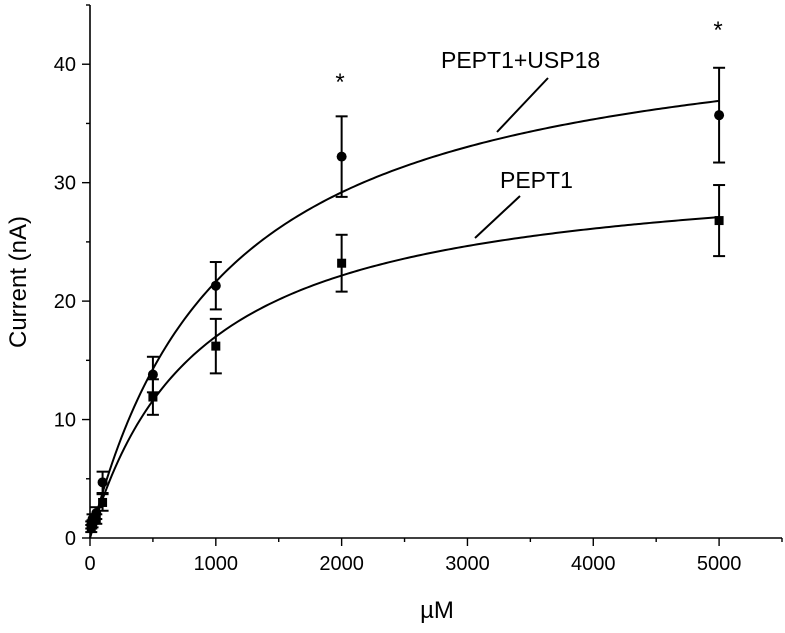 The height and width of the screenshot is (633, 785). Describe the element at coordinates (70, 539) in the screenshot. I see `y-tick-label: 0` at that location.